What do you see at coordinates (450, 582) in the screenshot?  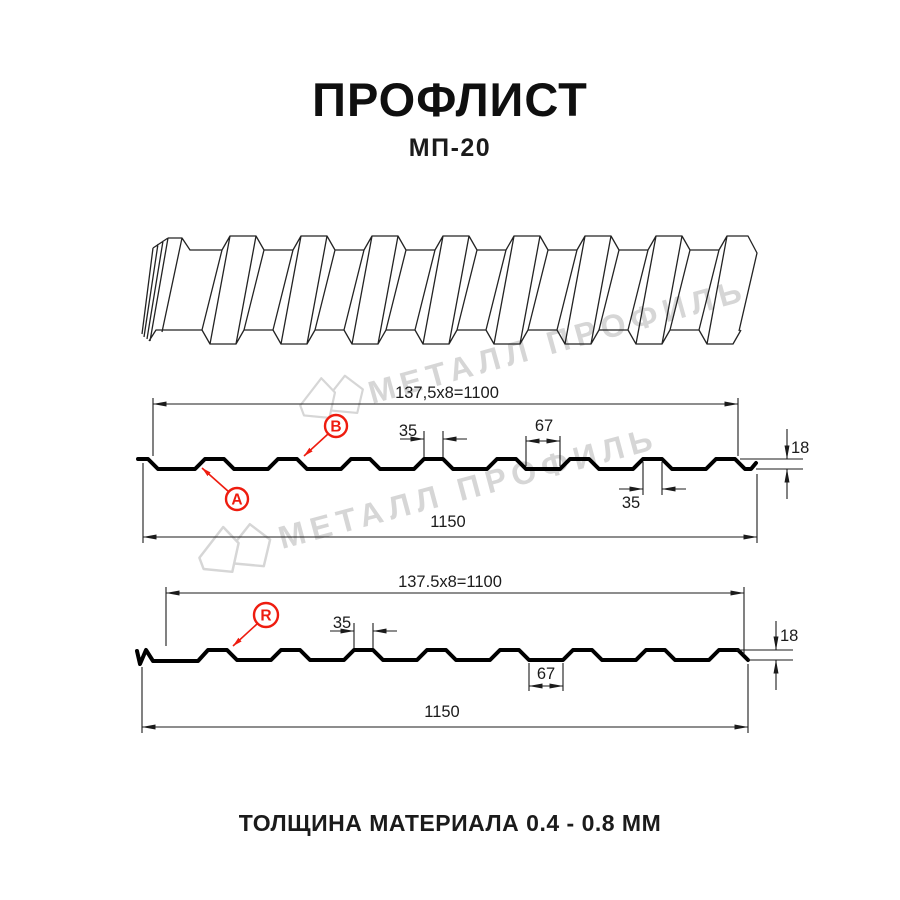 I see `dimension-label-1100: 137.5x8=1100` at bounding box center [450, 582].